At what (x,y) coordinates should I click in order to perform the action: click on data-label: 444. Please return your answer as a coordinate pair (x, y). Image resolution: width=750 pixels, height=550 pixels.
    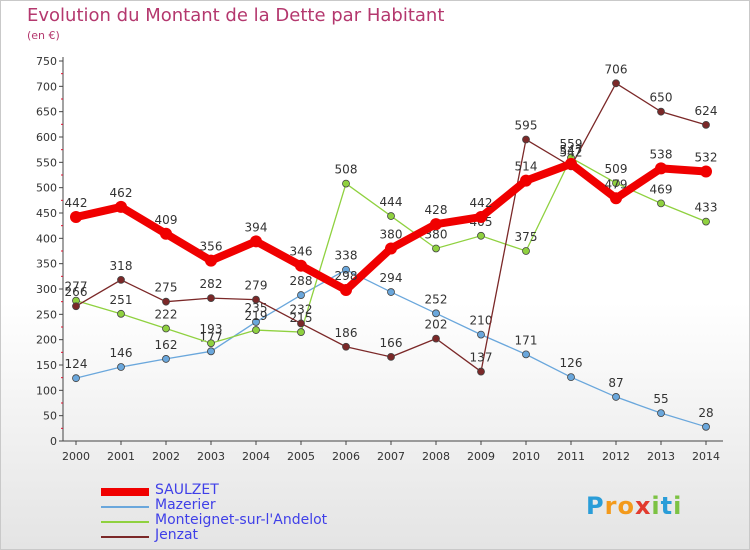
    Looking at the image, I should click on (391, 202).